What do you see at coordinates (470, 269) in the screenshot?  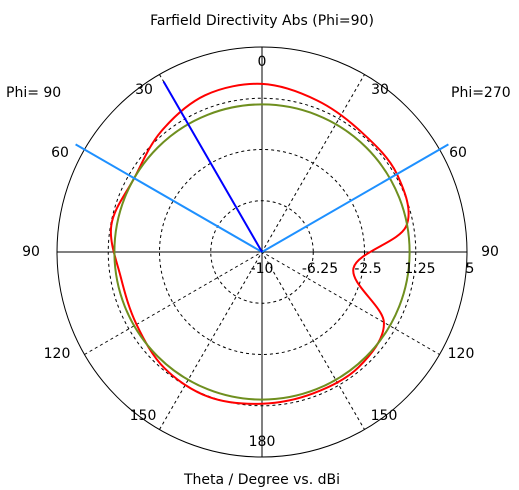 I see `radial-tick-label: 5` at bounding box center [470, 269].